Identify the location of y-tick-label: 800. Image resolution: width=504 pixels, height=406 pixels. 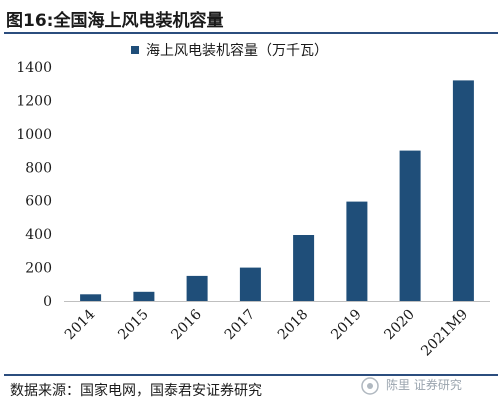
(38, 168).